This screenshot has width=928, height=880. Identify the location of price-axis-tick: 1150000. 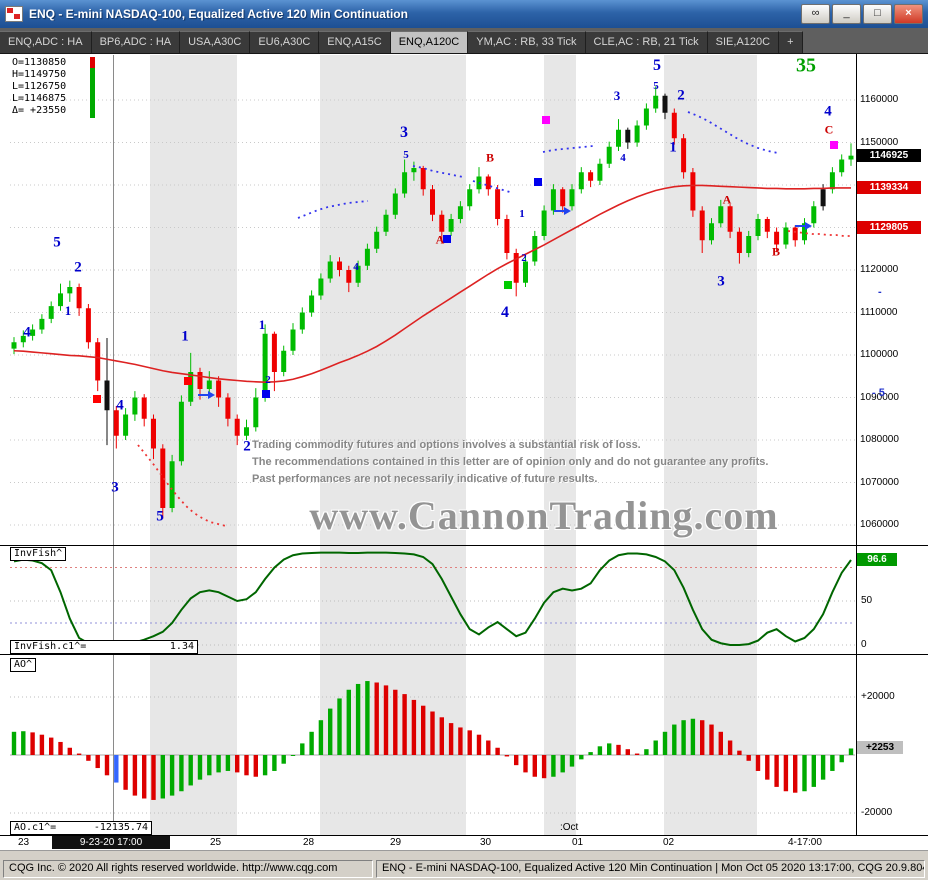
(879, 142).